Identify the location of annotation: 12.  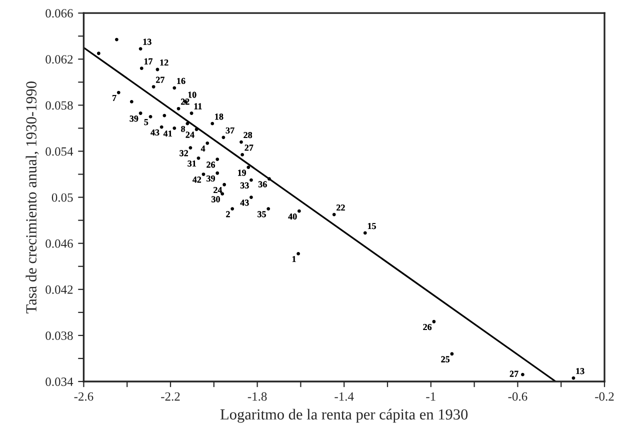
(164, 63).